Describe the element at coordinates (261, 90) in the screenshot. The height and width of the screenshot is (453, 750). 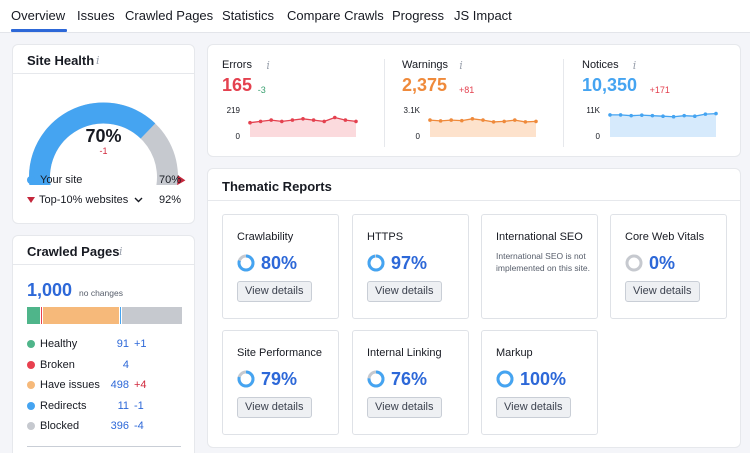
I see `metric-delta: -3` at that location.